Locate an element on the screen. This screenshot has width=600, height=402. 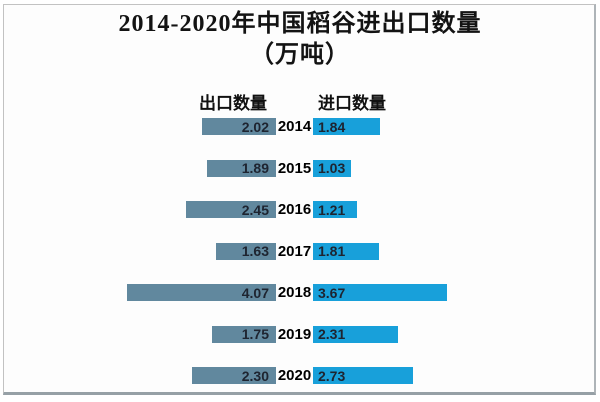
year-label: 2020 is located at coordinates (294, 375).